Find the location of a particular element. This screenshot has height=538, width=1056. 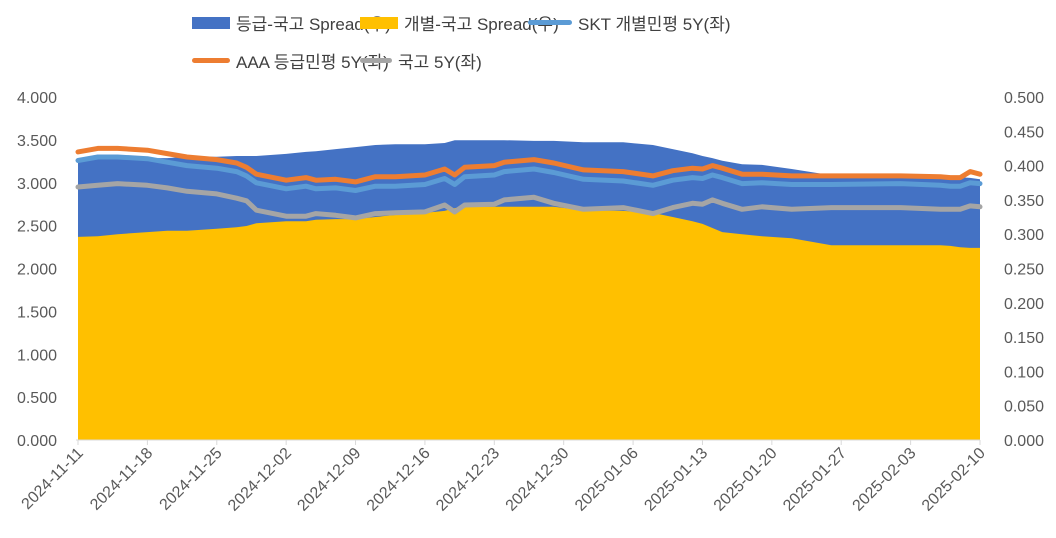

y-right-tick-label: 0.500 is located at coordinates (1024, 98).